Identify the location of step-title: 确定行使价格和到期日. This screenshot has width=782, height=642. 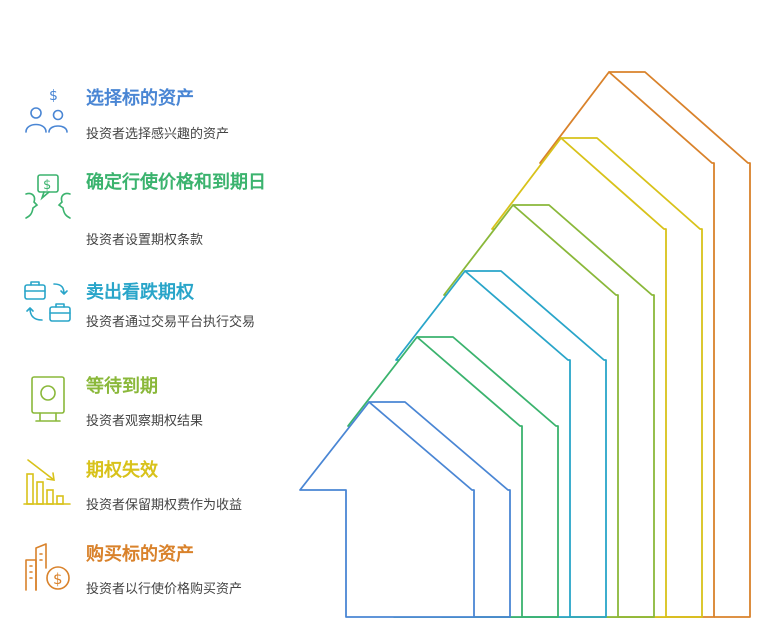
(176, 182).